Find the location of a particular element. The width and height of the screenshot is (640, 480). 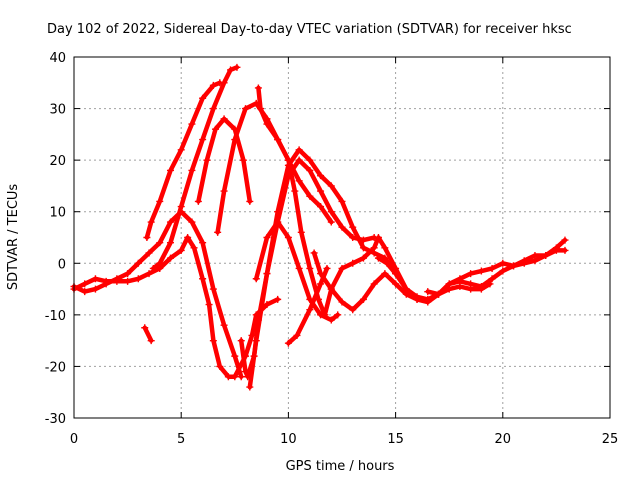

series-line-track-c is located at coordinates (148, 334).